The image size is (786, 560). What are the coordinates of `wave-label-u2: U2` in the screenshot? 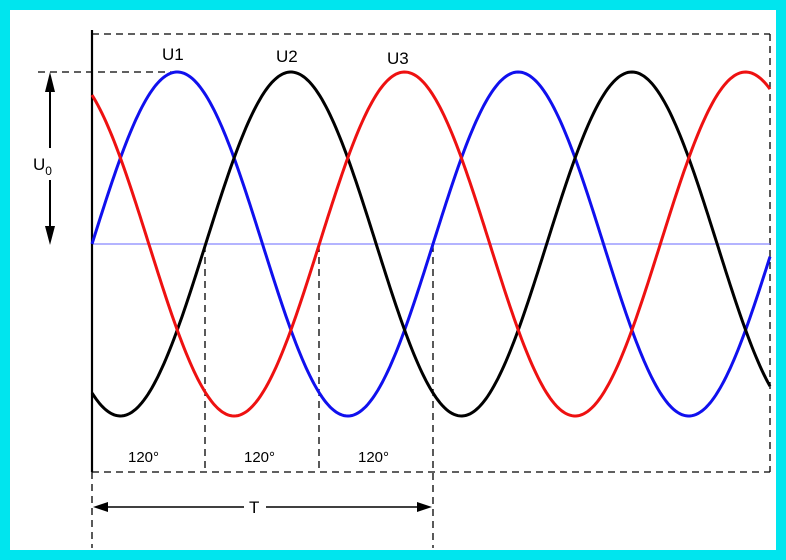 It's located at (287, 56).